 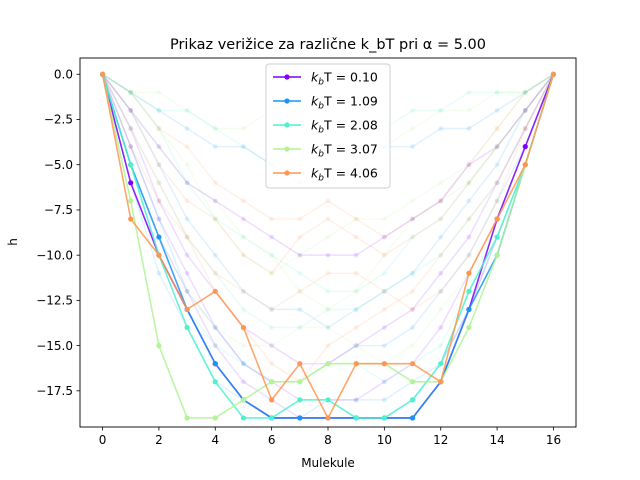 I want to click on legend-label: kbT = 2.08, so click(x=344, y=127).